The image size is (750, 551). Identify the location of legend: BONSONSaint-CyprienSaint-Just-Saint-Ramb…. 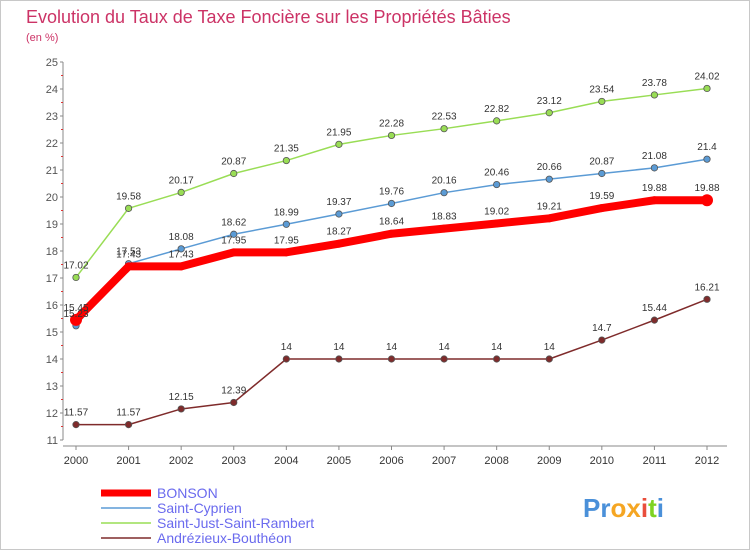
(207, 515).